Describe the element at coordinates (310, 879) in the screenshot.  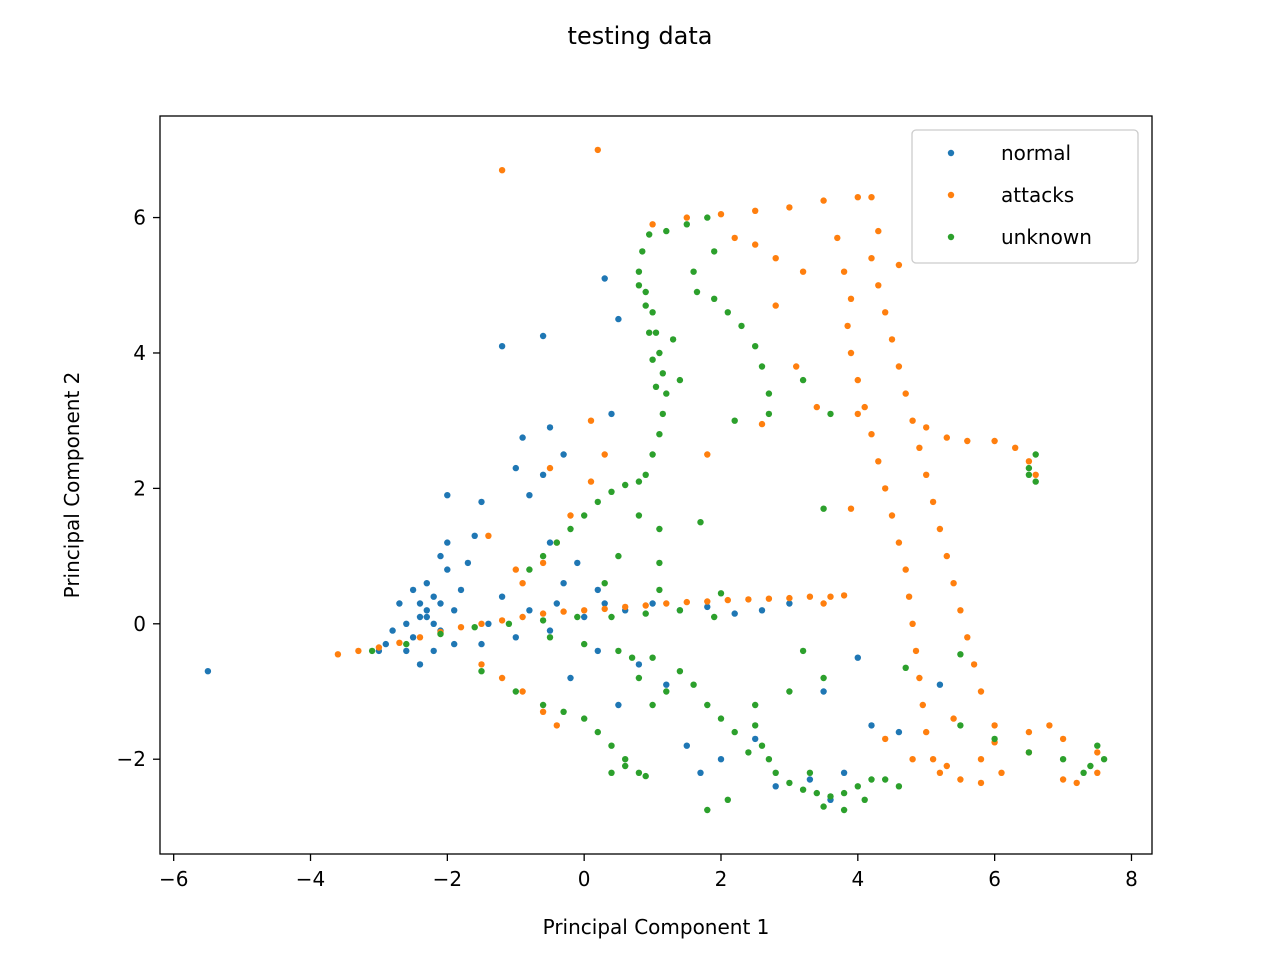
I see `x-tick-label: −4` at that location.